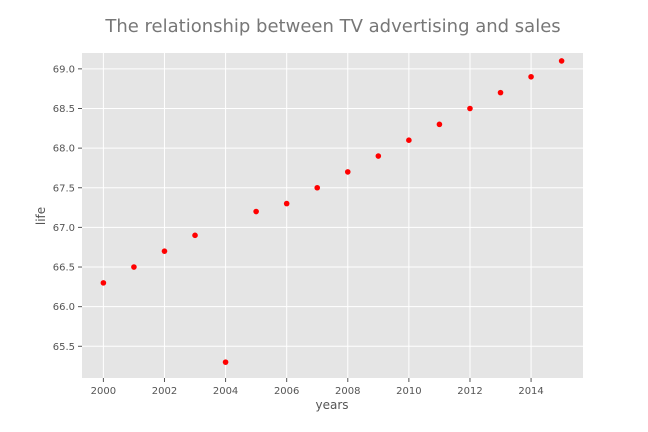 The height and width of the screenshot is (432, 648). Describe the element at coordinates (64, 109) in the screenshot. I see `y-tick-label: 68.5` at that location.